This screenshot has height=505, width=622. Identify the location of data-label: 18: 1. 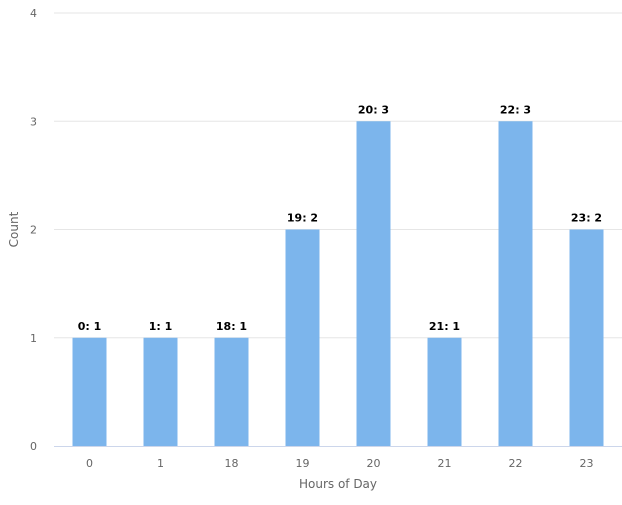
(231, 326).